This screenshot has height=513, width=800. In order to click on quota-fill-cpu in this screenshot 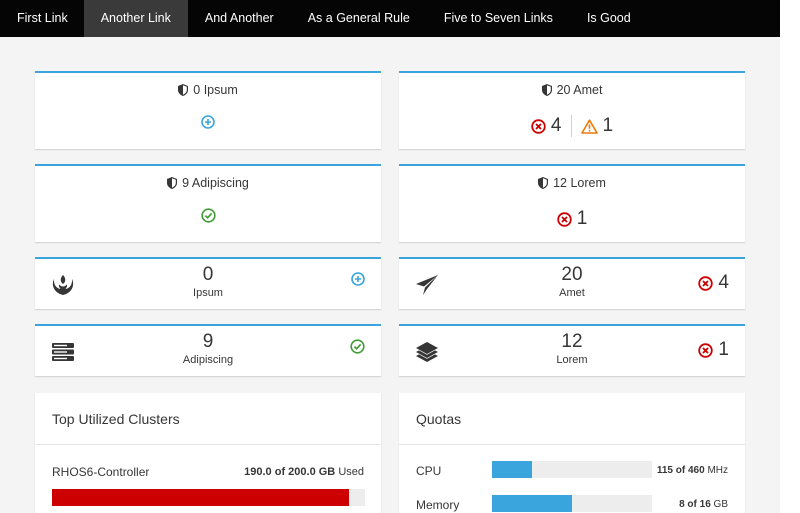, I will do `click(512, 469)`.